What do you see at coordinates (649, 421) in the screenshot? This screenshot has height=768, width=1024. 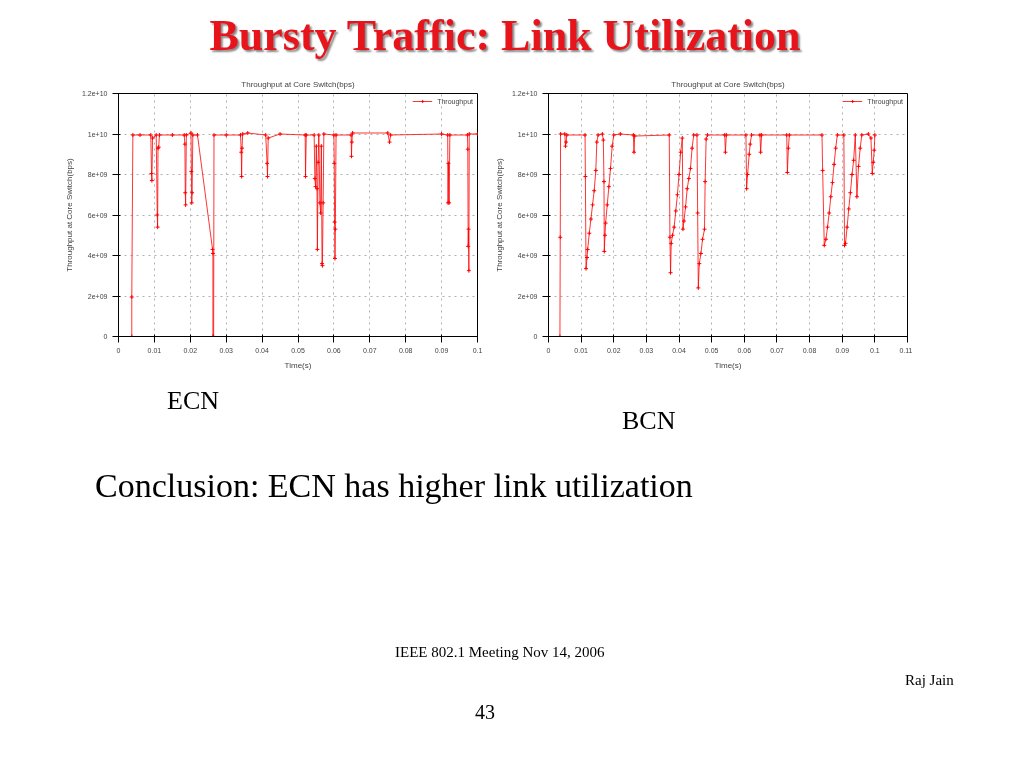 I see `text: BCN` at bounding box center [649, 421].